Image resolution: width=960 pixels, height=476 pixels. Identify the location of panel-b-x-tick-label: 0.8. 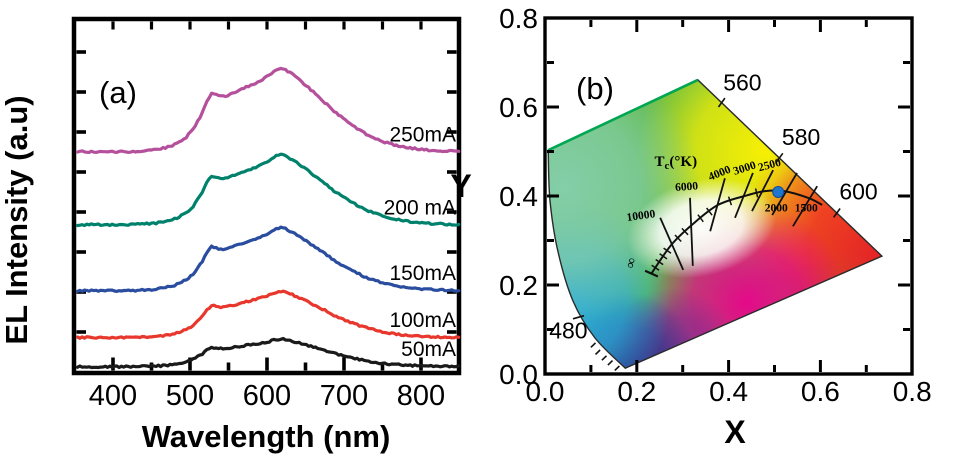
(912, 391).